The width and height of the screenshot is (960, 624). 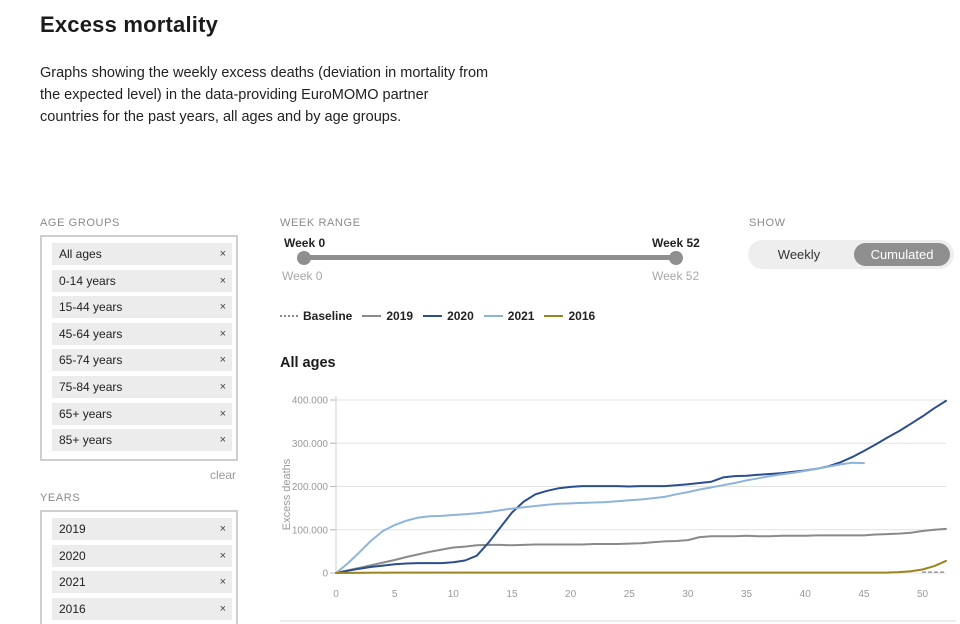 I want to click on legend-item-2021: 2021, so click(x=509, y=316).